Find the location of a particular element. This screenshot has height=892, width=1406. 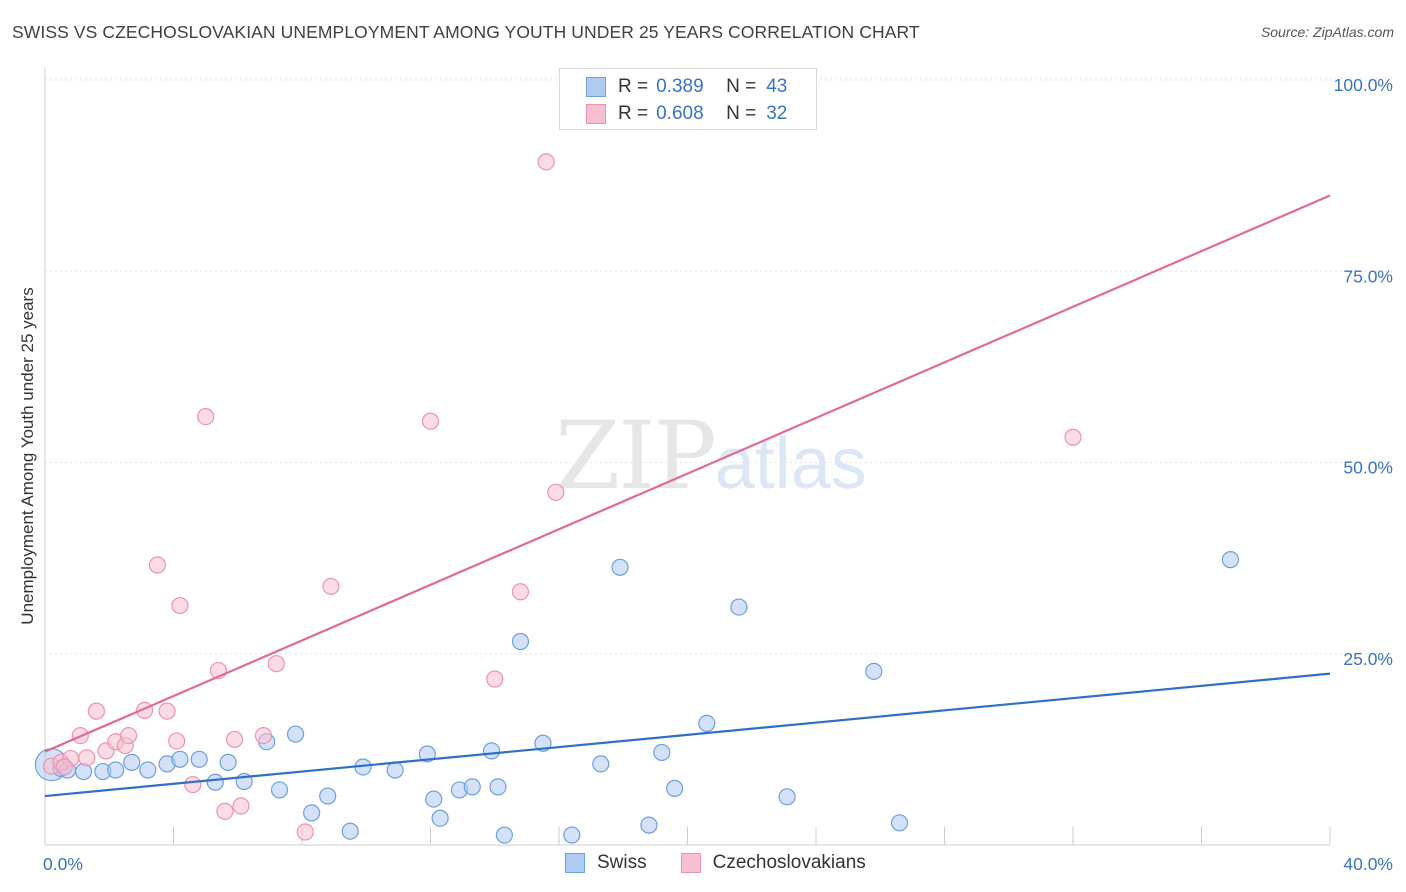

legend-label-swiss: Swiss is located at coordinates (622, 862).